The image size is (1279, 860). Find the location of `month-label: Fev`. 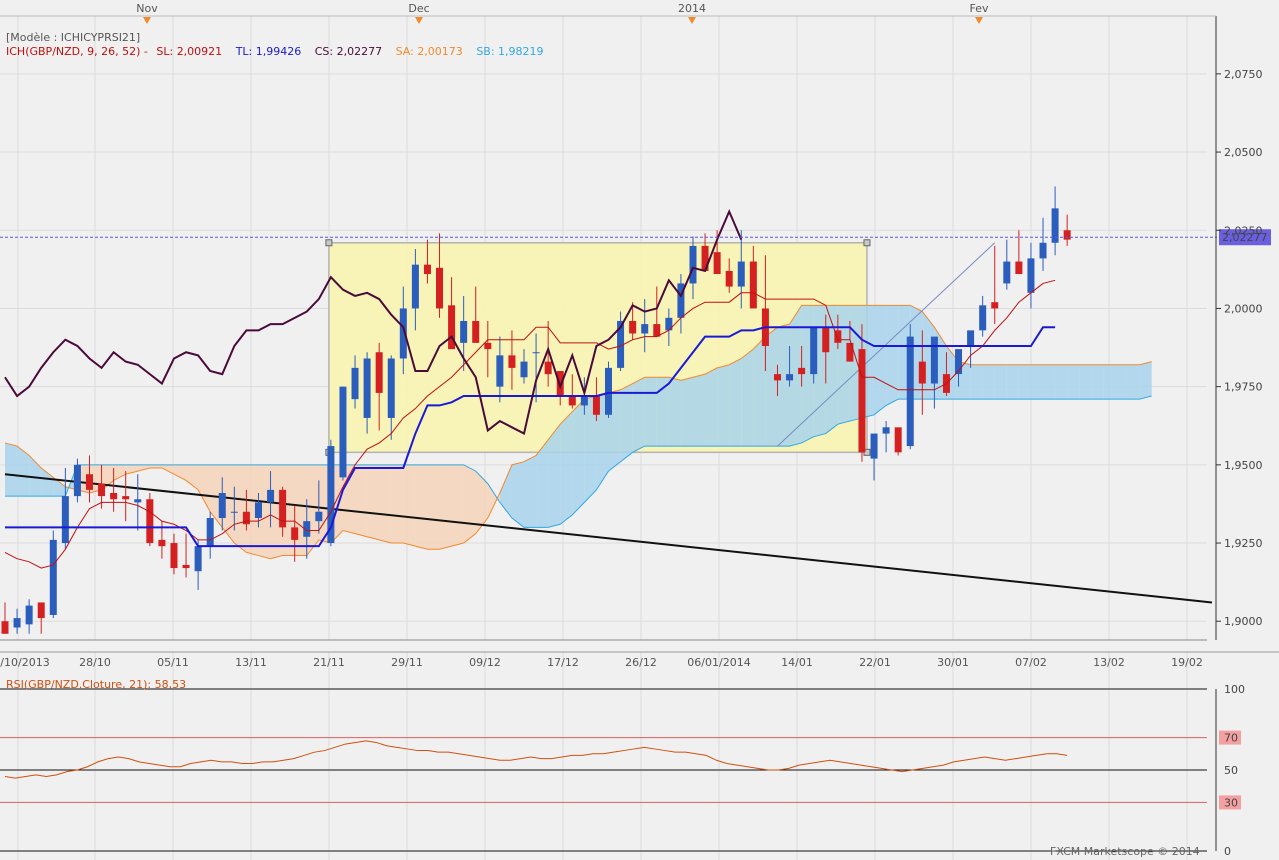

month-label: Fev is located at coordinates (978, 8).